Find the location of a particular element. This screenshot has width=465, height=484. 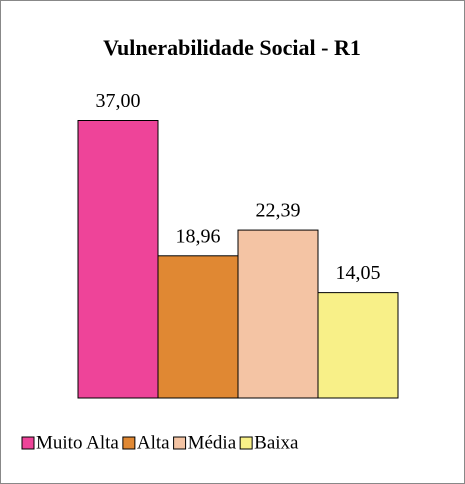

legend-label: Alta is located at coordinates (153, 442).